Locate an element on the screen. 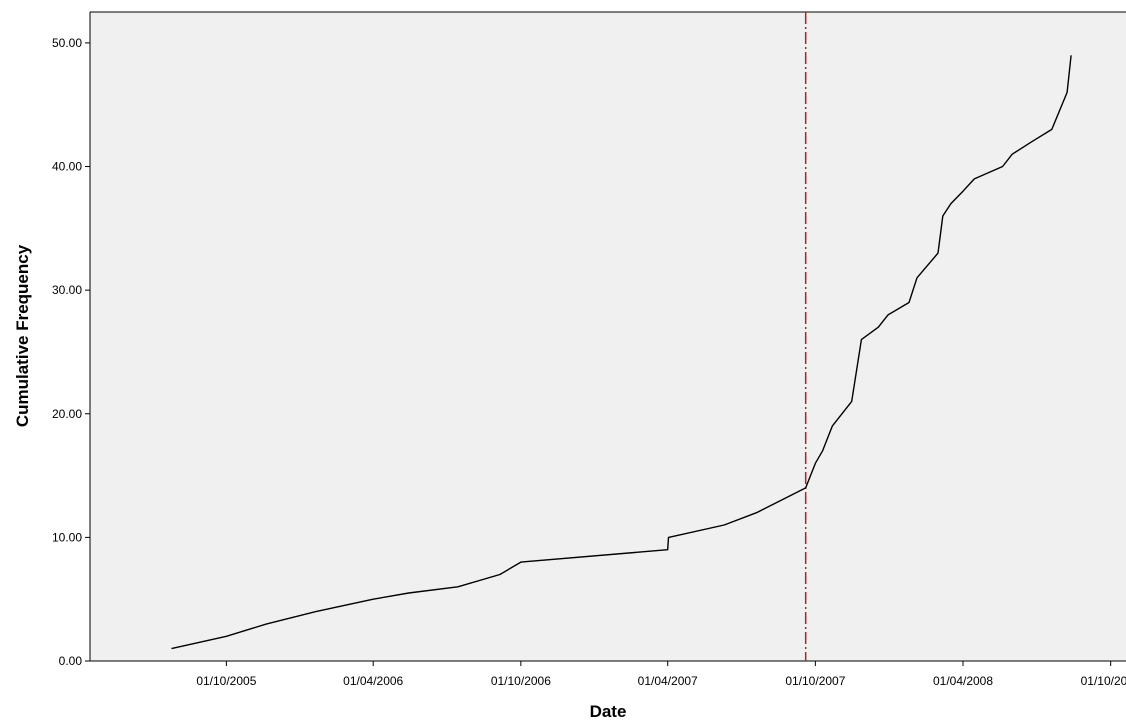 This screenshot has width=1126, height=722. x-tick-label: 01/10/2007 is located at coordinates (815, 681).